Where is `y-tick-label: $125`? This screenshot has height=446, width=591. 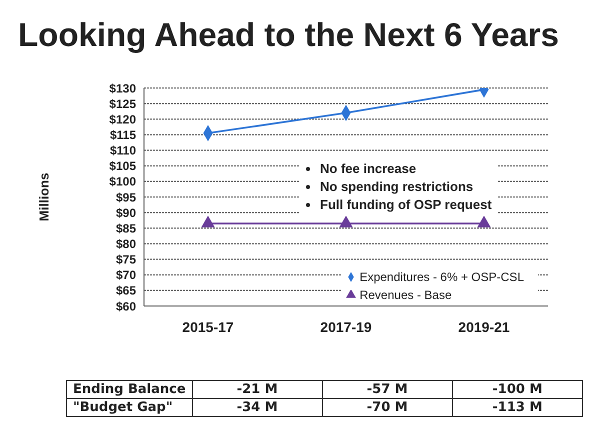 y-tick-label: $125 is located at coordinates (122, 103).